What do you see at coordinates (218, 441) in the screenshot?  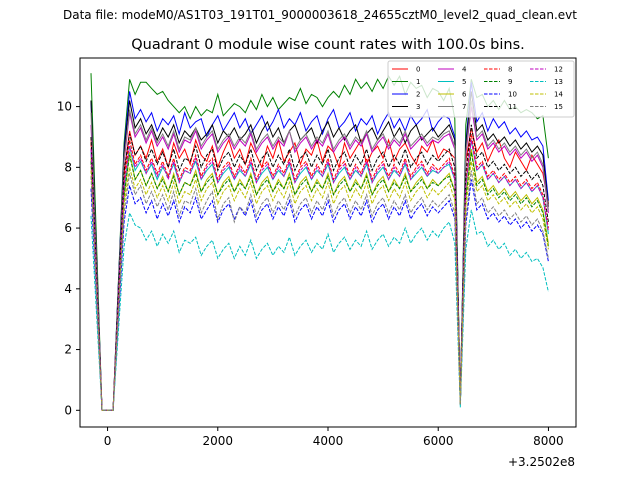 I see `x-tick-label: 2000` at bounding box center [218, 441].